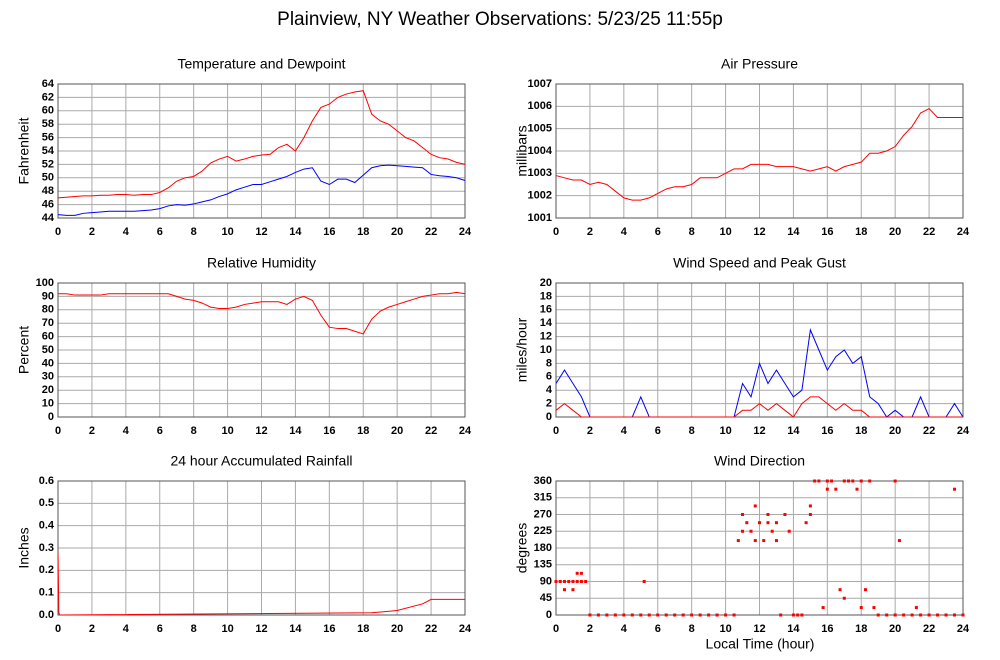  What do you see at coordinates (48, 350) in the screenshot?
I see `y-tick-label: 50` at bounding box center [48, 350].